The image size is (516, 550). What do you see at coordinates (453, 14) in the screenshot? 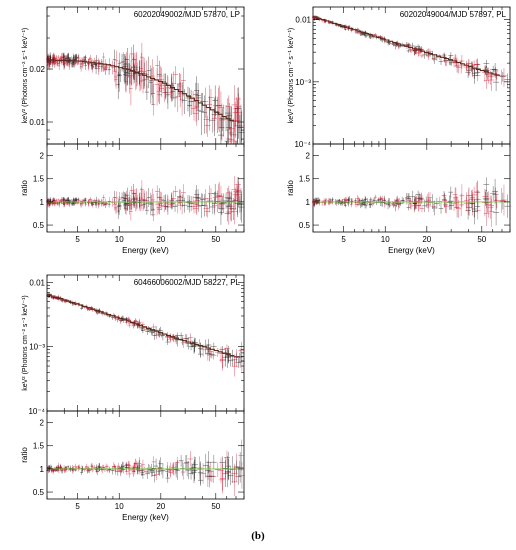
I see `panel-title: 60202049004/MJD 57897, PL` at bounding box center [453, 14].